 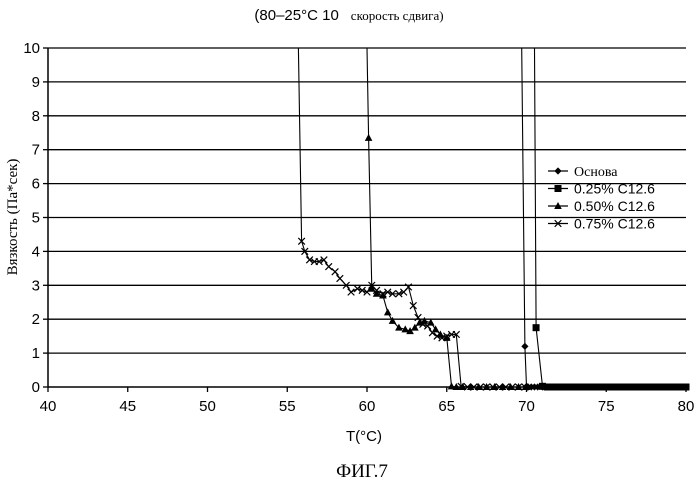 I want to click on y-tick-label-7: 7, so click(x=36, y=150).